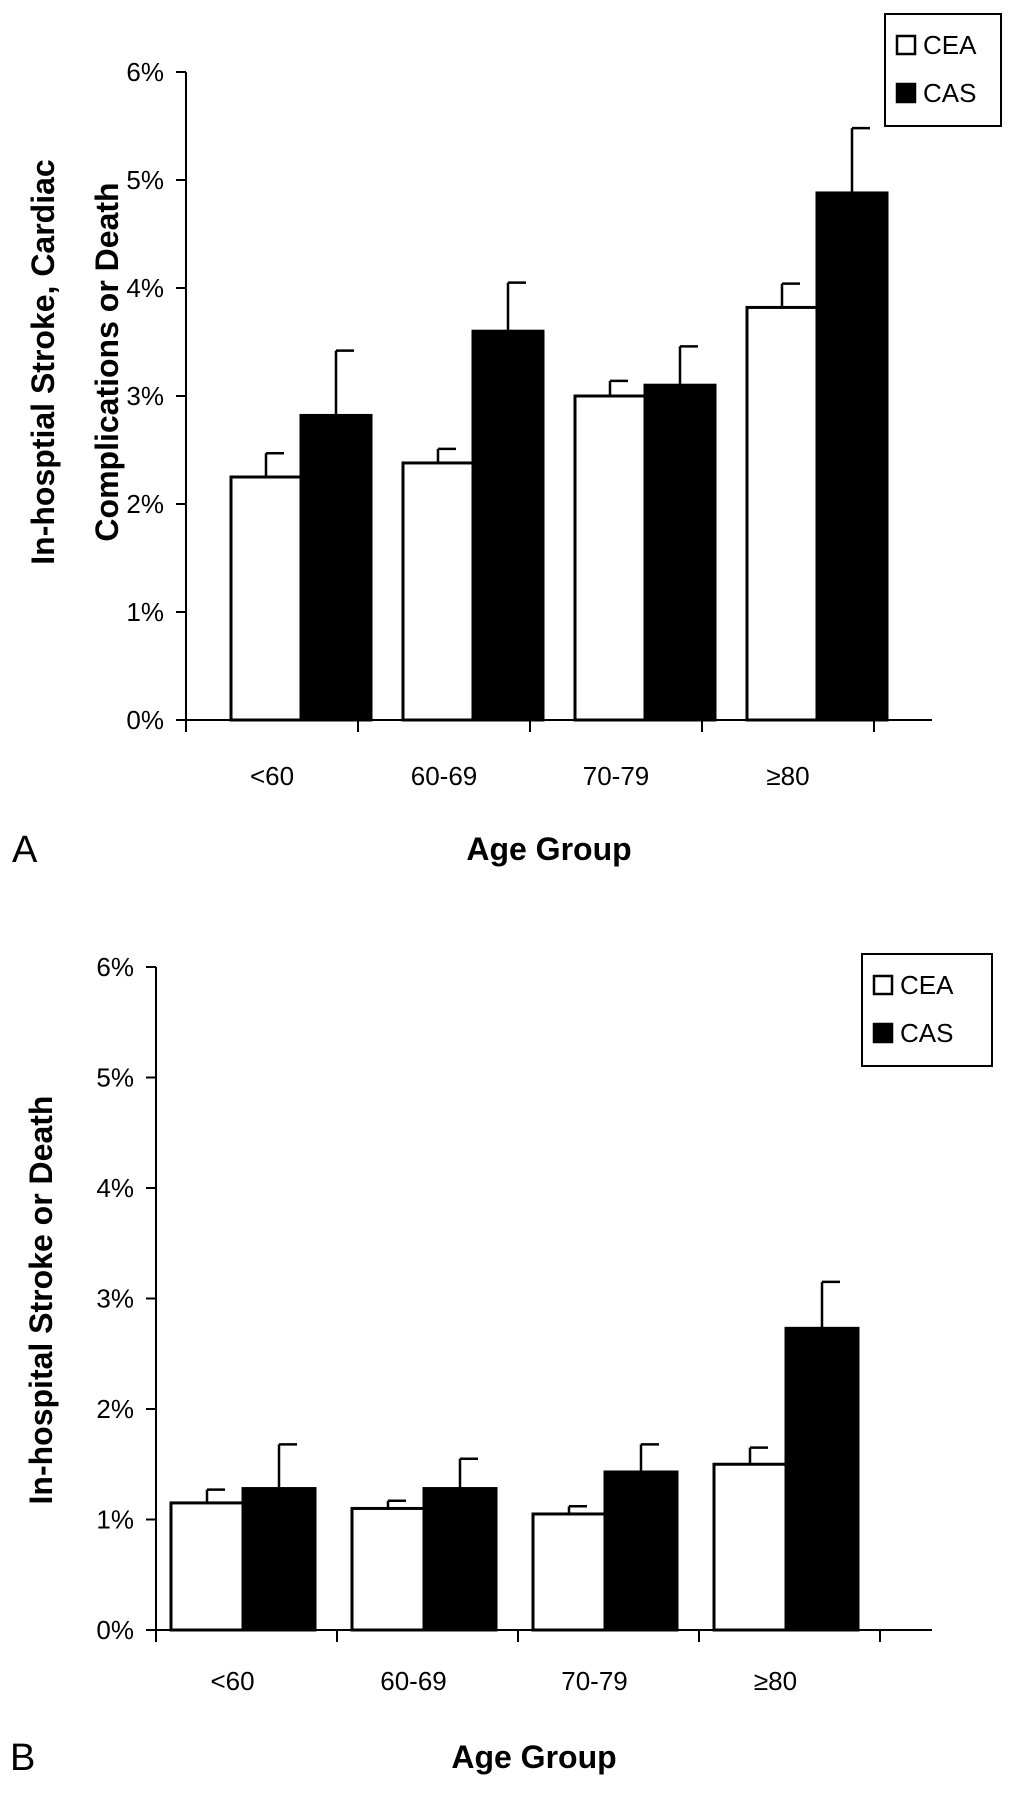 The height and width of the screenshot is (1800, 1024). I want to click on y-axis-title: Complications or Death, so click(107, 361).